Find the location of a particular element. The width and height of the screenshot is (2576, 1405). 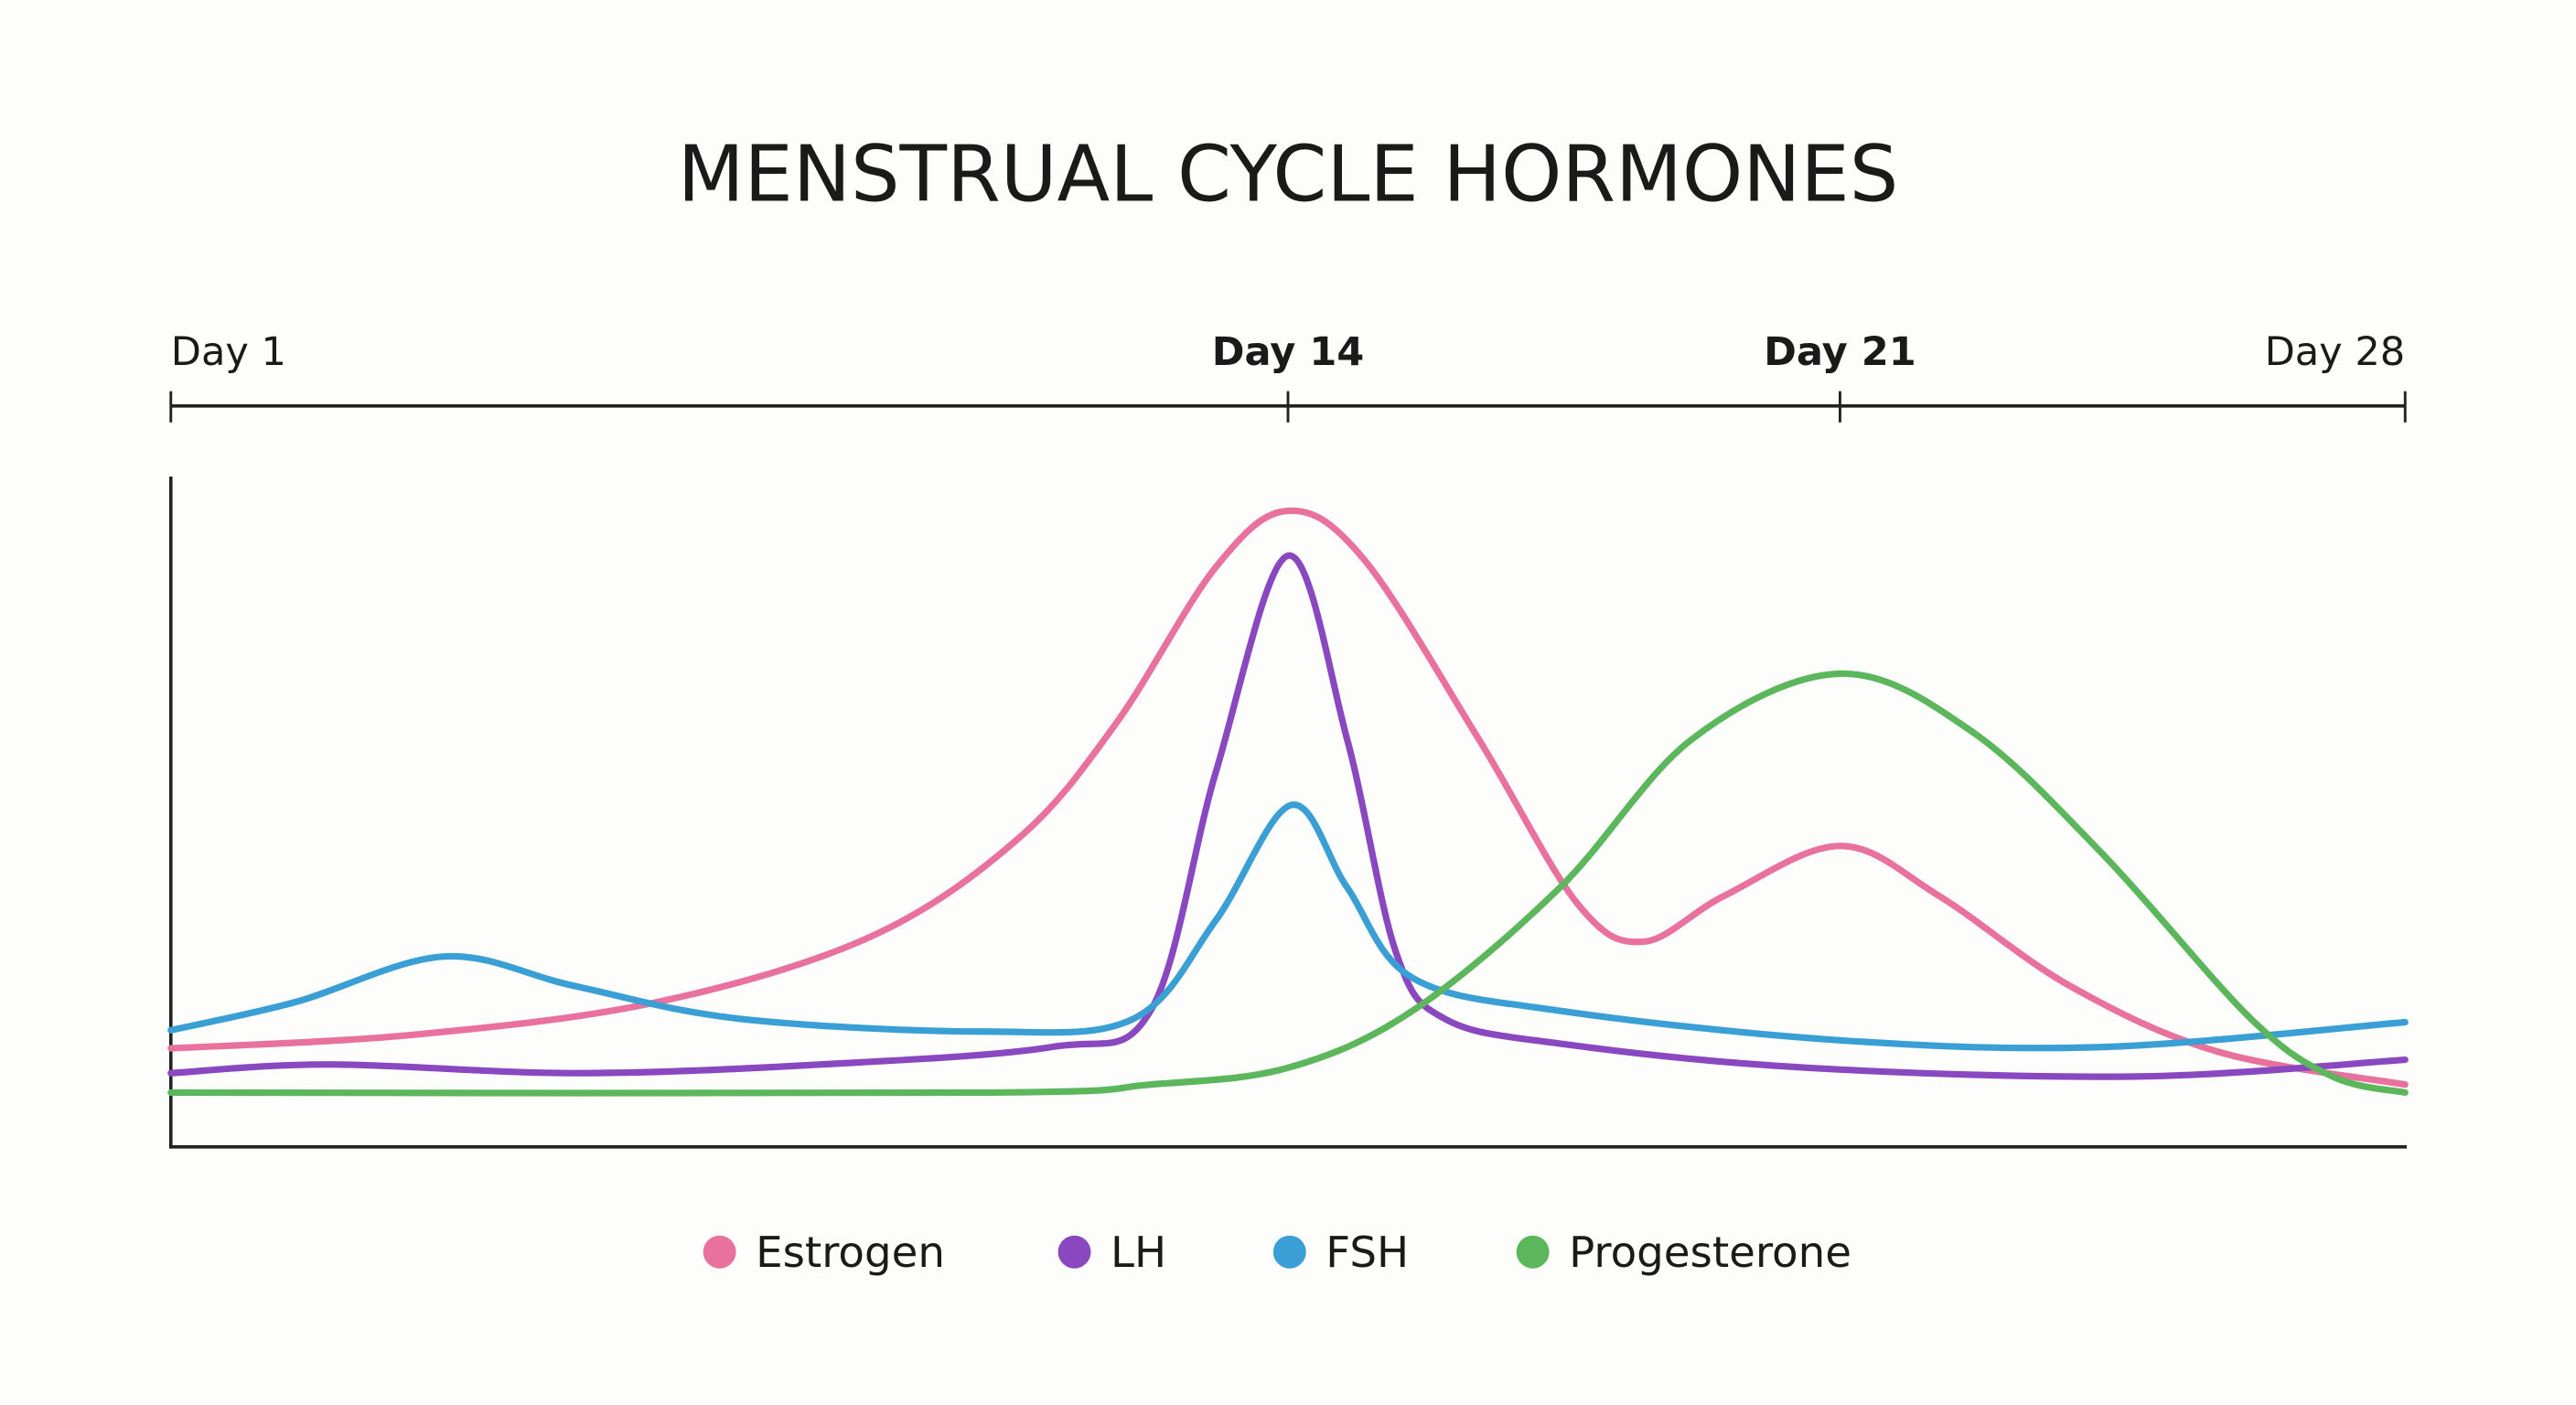

x-tick-label: Day 14 is located at coordinates (1288, 352).